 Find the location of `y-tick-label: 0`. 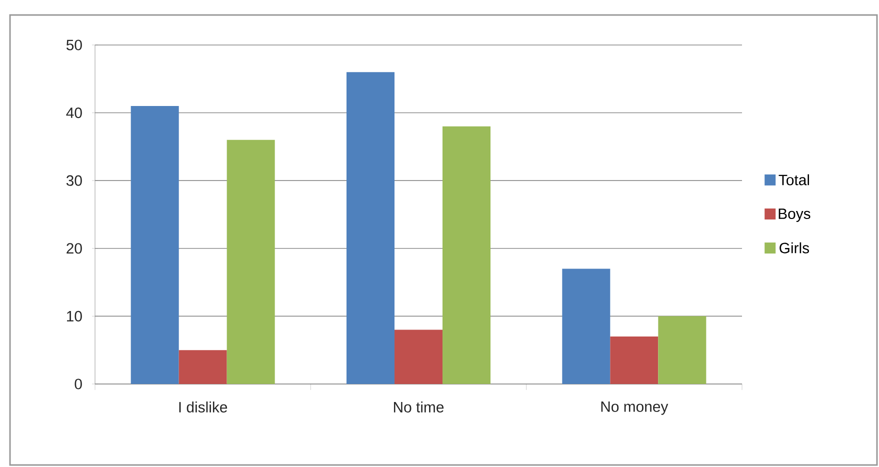

y-tick-label: 0 is located at coordinates (78, 384).